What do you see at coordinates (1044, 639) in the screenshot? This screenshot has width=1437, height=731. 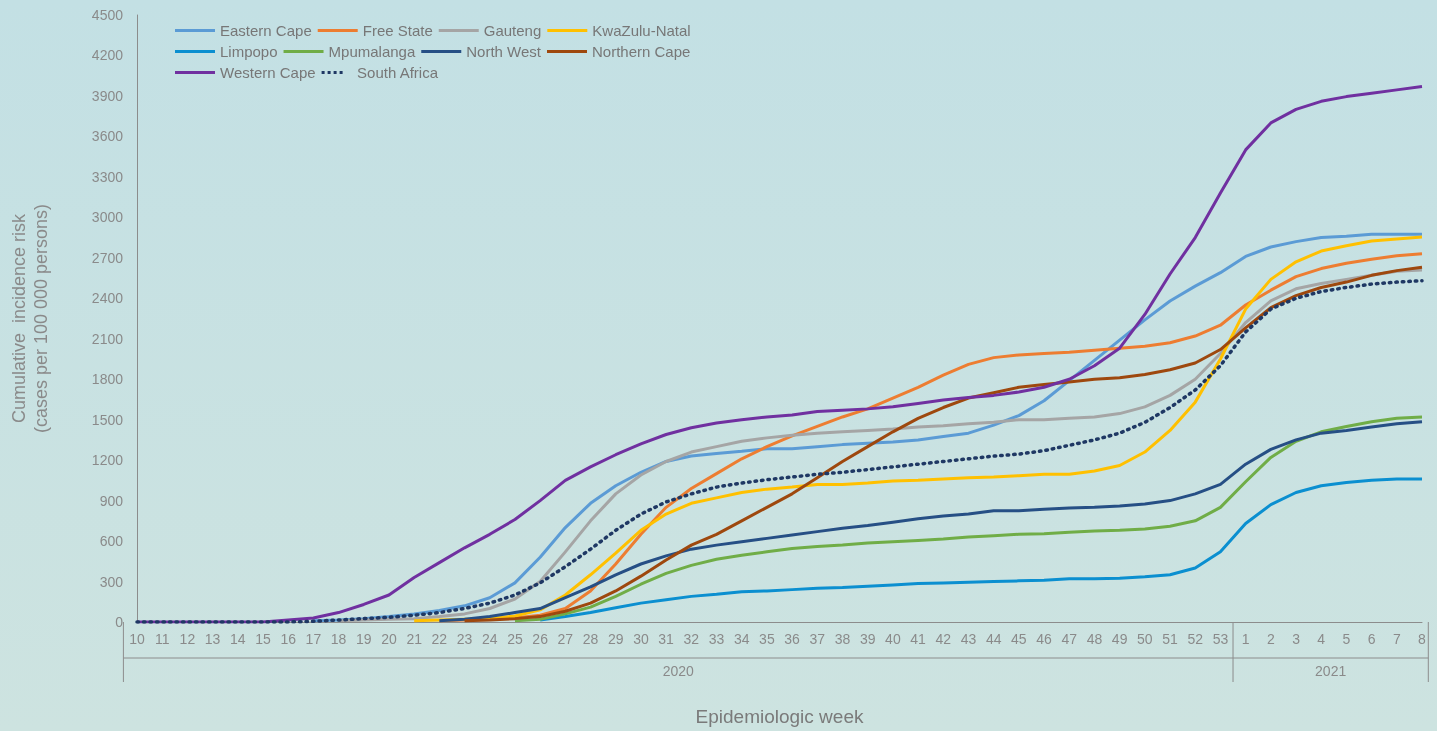 I see `x-tick-label: 46` at bounding box center [1044, 639].